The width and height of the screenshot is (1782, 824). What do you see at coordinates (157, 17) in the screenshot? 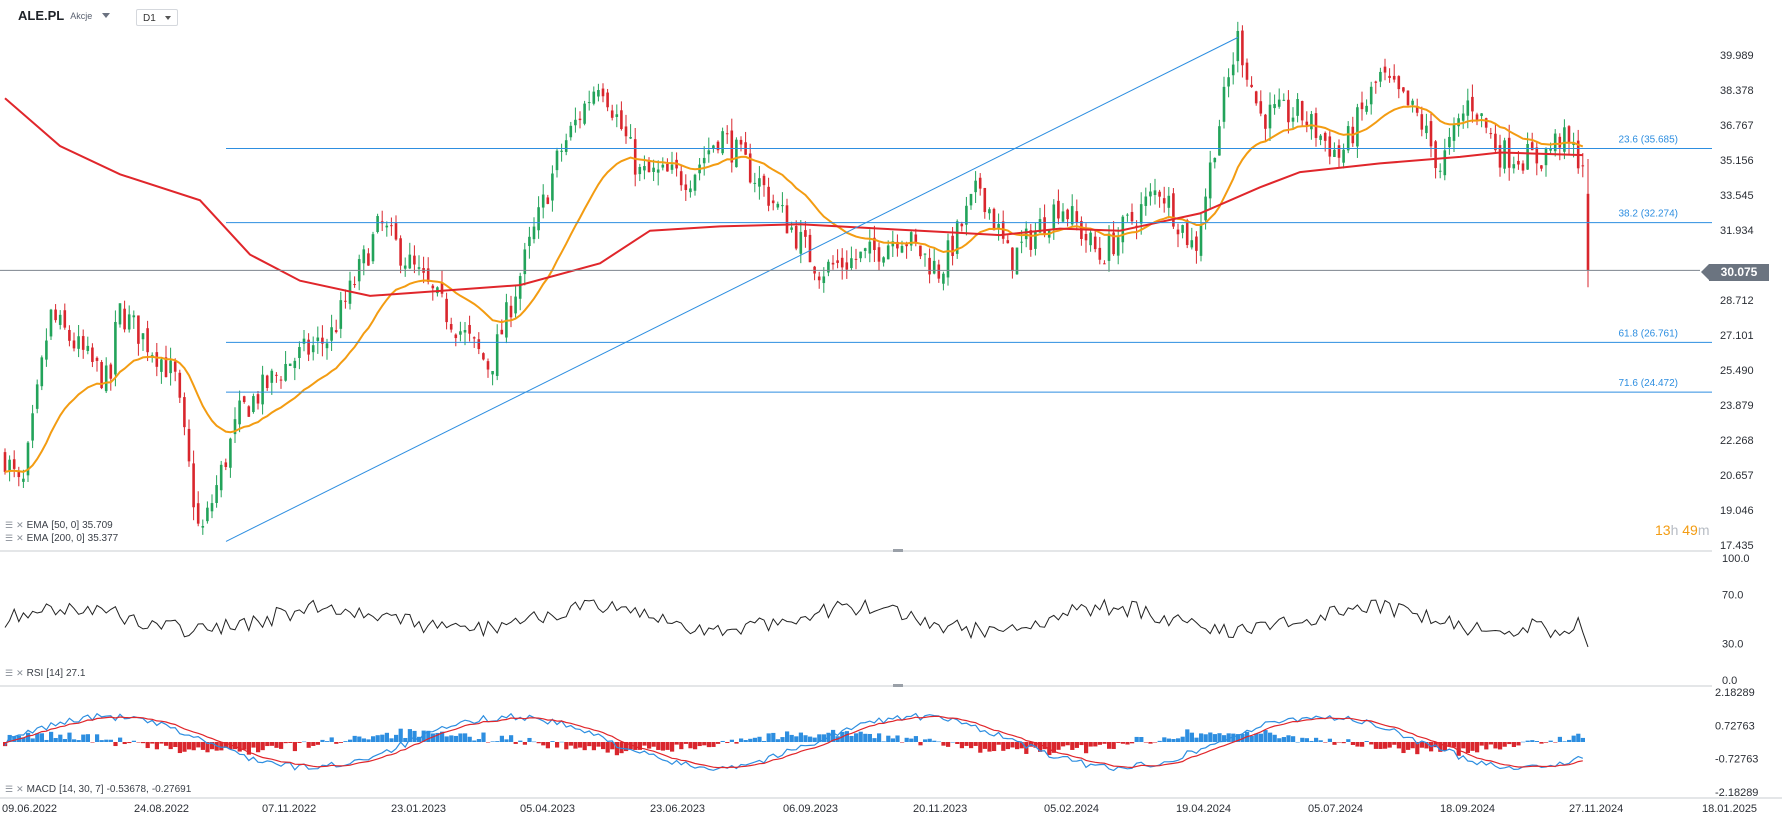
I see `timeframe-select: D1` at bounding box center [157, 17].